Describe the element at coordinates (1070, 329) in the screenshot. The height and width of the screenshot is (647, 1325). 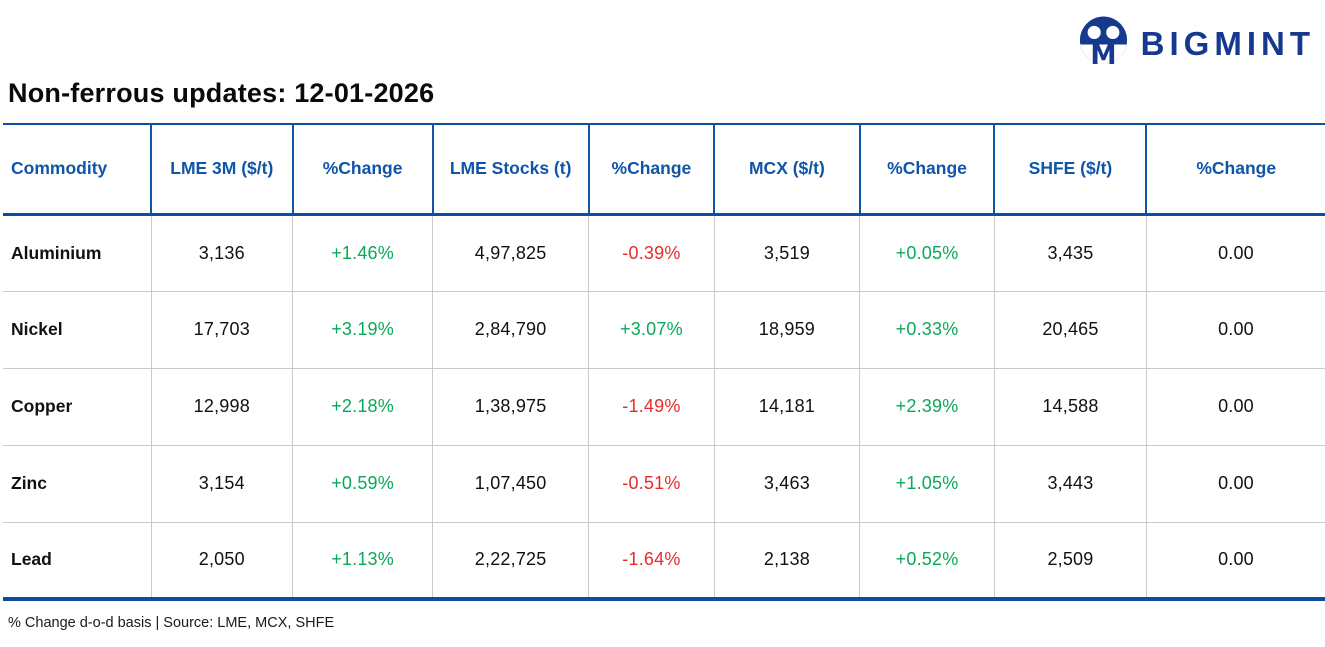
I see `price-cell: 20,465` at that location.